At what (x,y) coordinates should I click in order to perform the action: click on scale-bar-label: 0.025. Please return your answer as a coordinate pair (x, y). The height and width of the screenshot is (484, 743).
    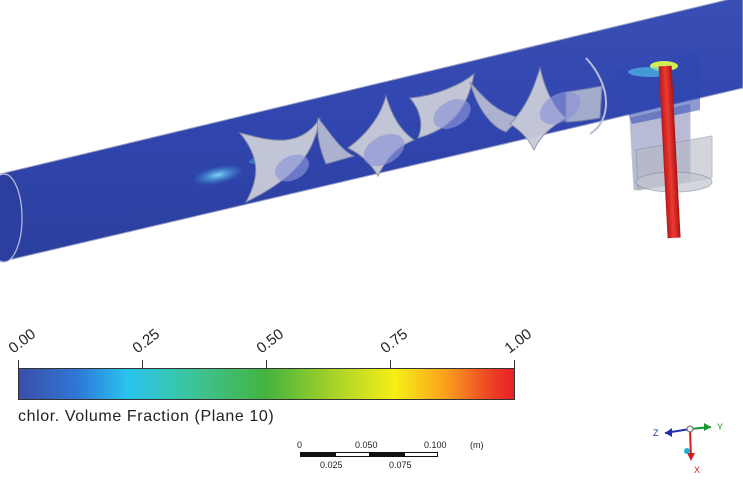
    Looking at the image, I should click on (331, 465).